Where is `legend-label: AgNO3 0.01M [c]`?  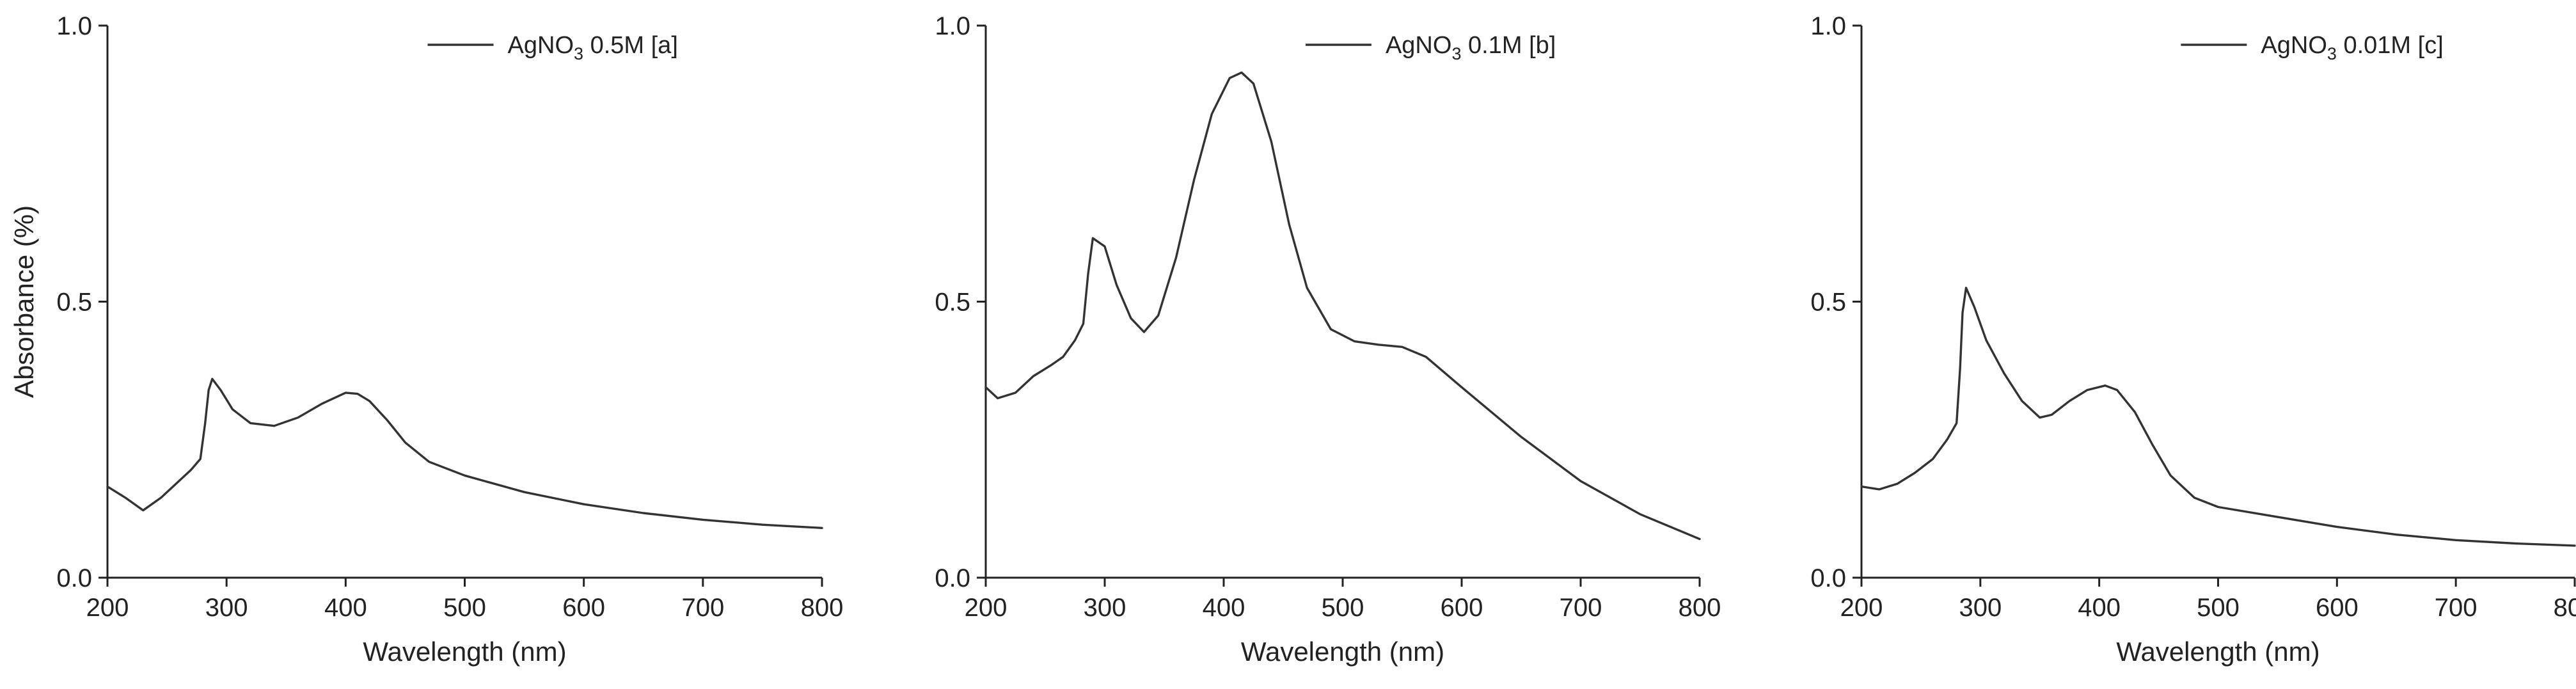 legend-label: AgNO3 0.01M [c] is located at coordinates (2352, 47).